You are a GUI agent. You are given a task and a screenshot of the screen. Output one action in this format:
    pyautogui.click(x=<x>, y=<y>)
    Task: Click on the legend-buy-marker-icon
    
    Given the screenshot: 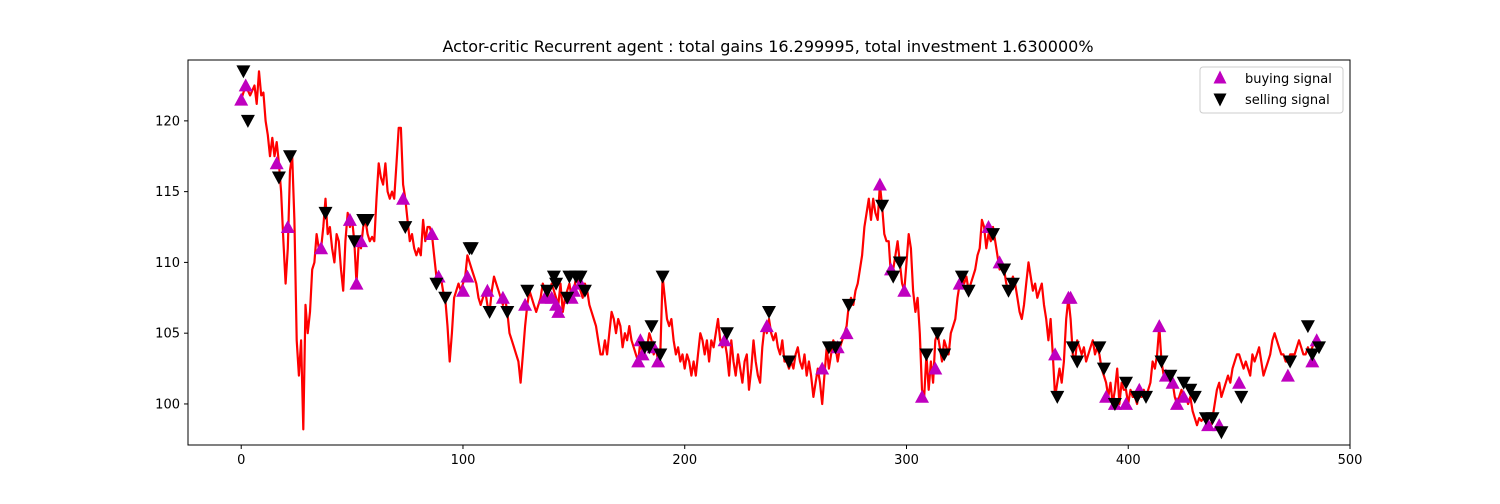 What is the action you would take?
    pyautogui.click(x=1220, y=77)
    